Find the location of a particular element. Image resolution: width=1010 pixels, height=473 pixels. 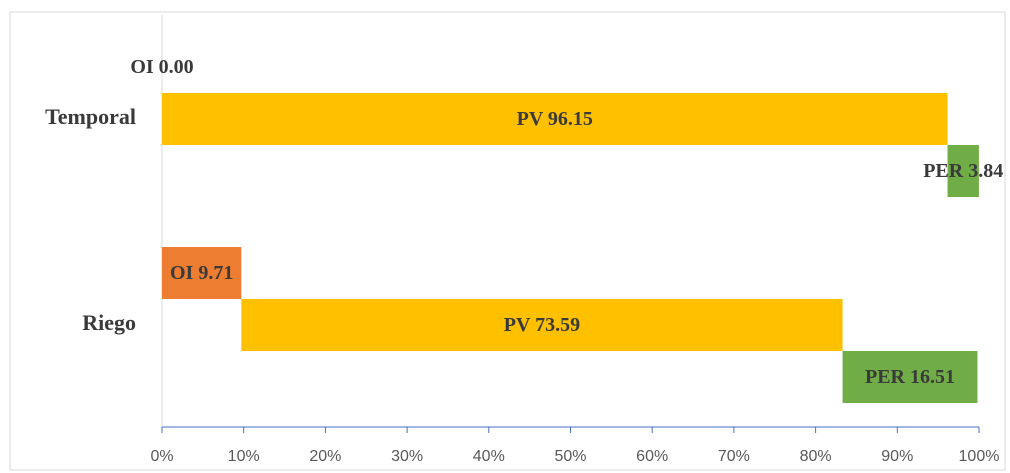

data-label: PER 16.51 is located at coordinates (910, 377).